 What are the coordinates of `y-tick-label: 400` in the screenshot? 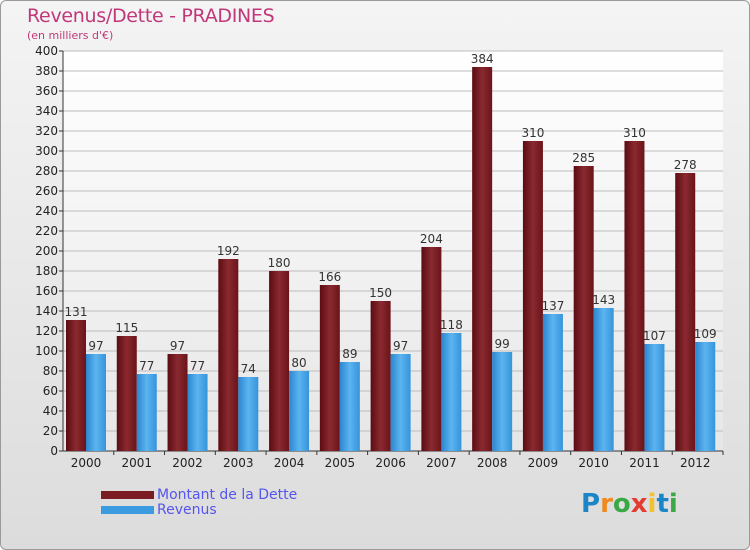 It's located at (46, 51).